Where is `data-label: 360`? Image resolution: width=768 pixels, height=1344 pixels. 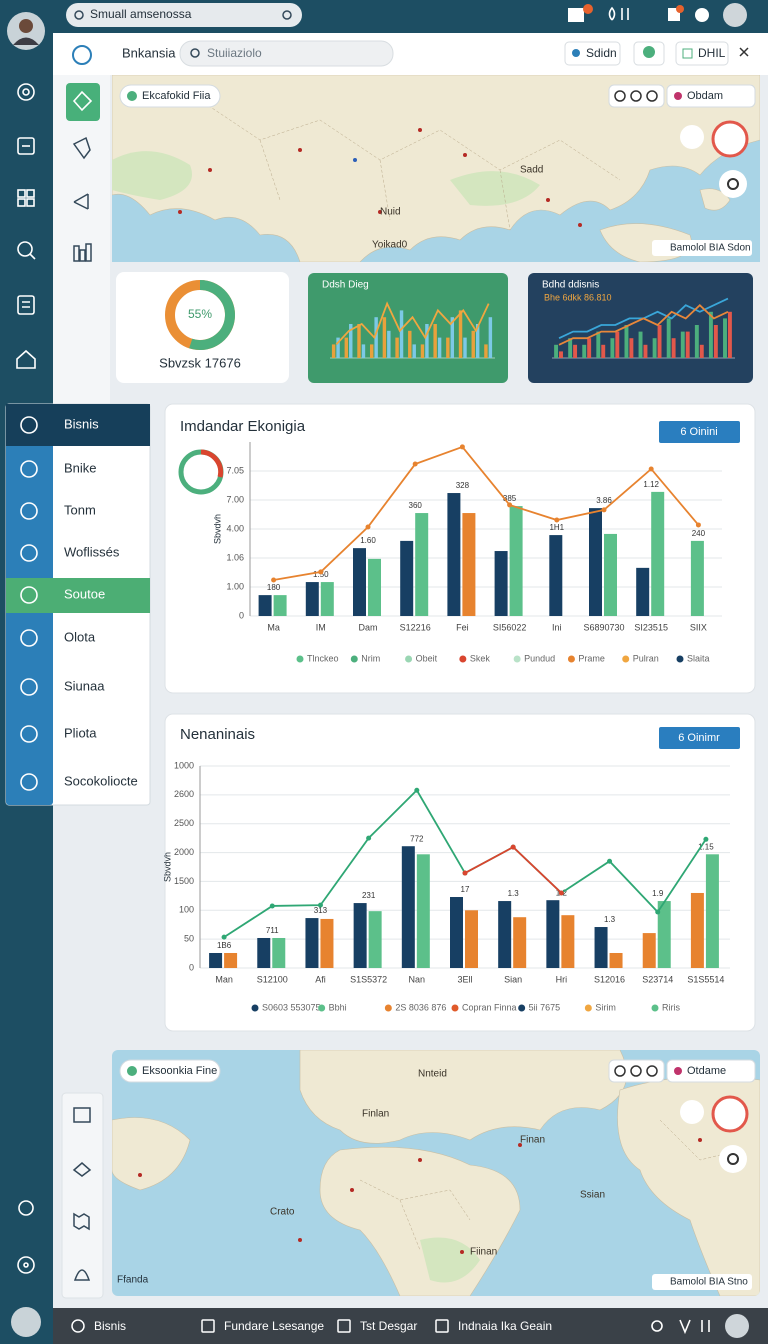 data-label: 360 is located at coordinates (416, 505).